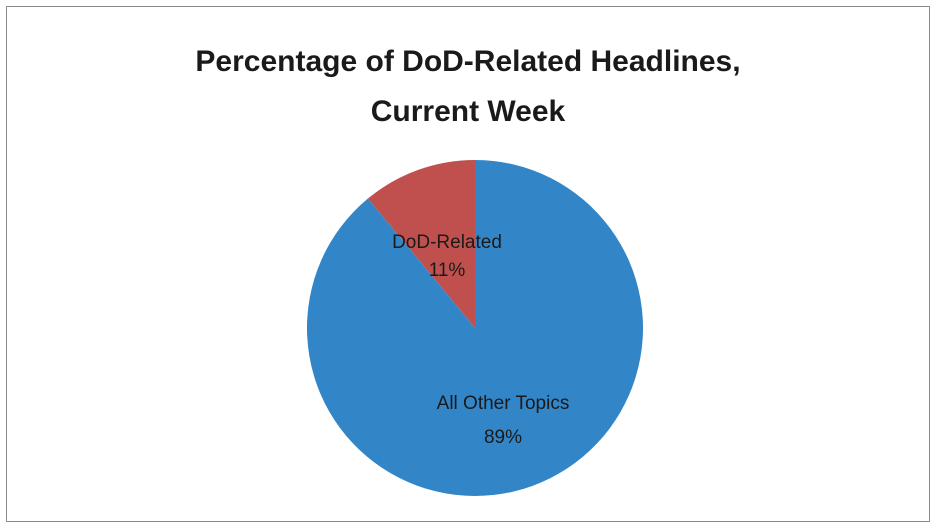  What do you see at coordinates (447, 242) in the screenshot?
I see `slice-label-dod-related: DoD-Related` at bounding box center [447, 242].